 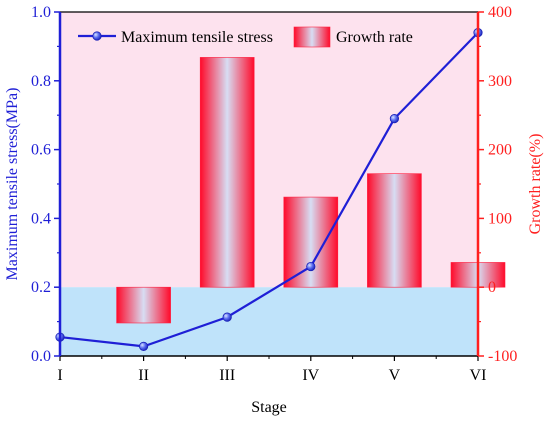 I want to click on left-tick-label: 0.6, so click(x=41, y=150).